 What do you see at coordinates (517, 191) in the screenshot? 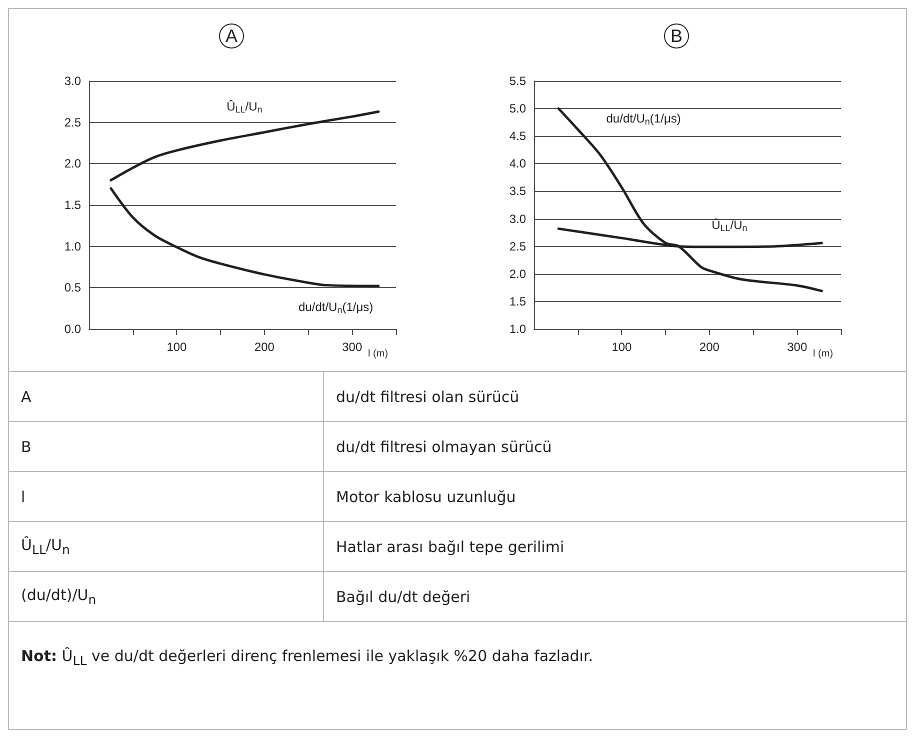
I see `y-tick-label: 3.5` at bounding box center [517, 191].